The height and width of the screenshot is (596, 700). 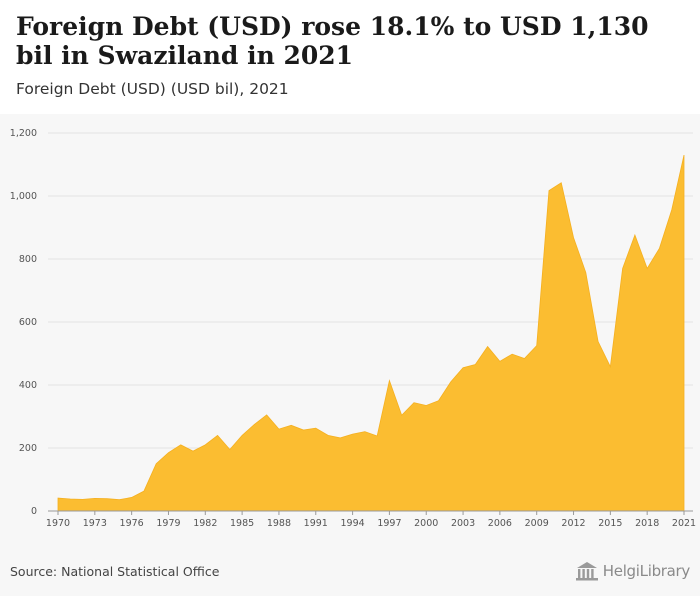 What do you see at coordinates (28, 259) in the screenshot?
I see `y-tick-label: 800` at bounding box center [28, 259].